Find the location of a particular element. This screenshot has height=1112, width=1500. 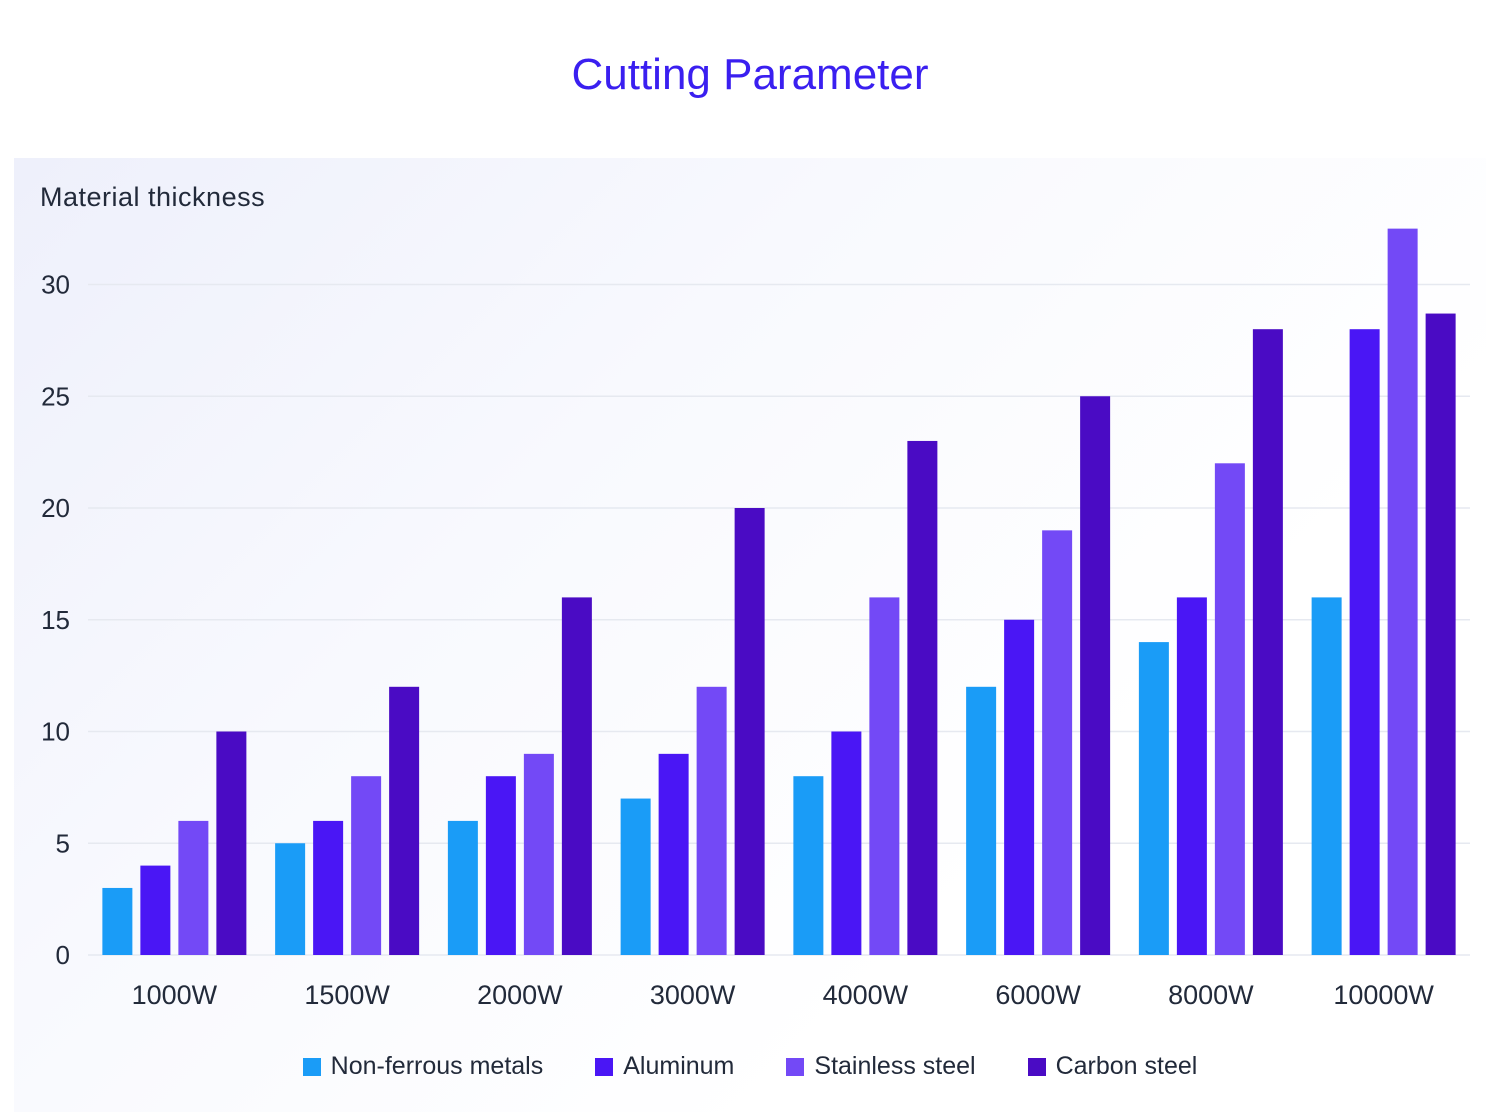

legend-item: Non-ferrous metals is located at coordinates (423, 1066).